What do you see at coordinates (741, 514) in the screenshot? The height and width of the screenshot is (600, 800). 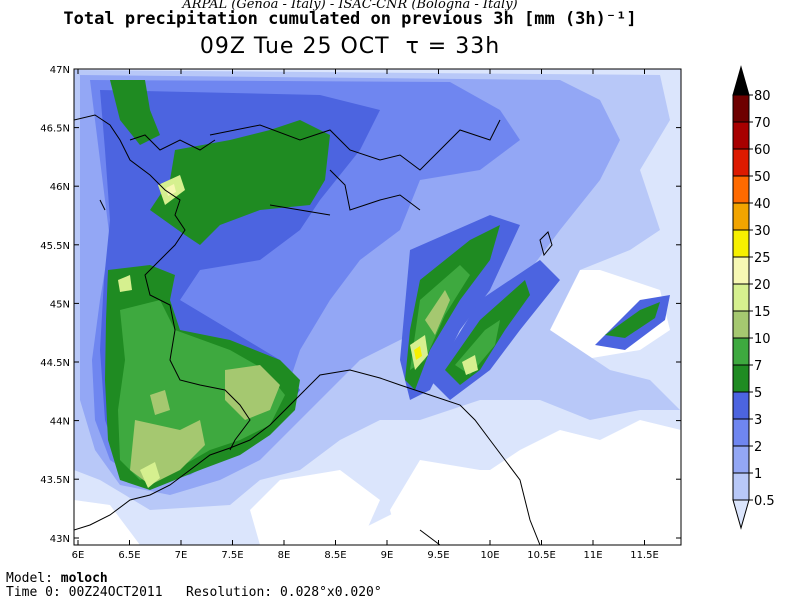 I see `colorbar-cap-bottom` at bounding box center [741, 514].